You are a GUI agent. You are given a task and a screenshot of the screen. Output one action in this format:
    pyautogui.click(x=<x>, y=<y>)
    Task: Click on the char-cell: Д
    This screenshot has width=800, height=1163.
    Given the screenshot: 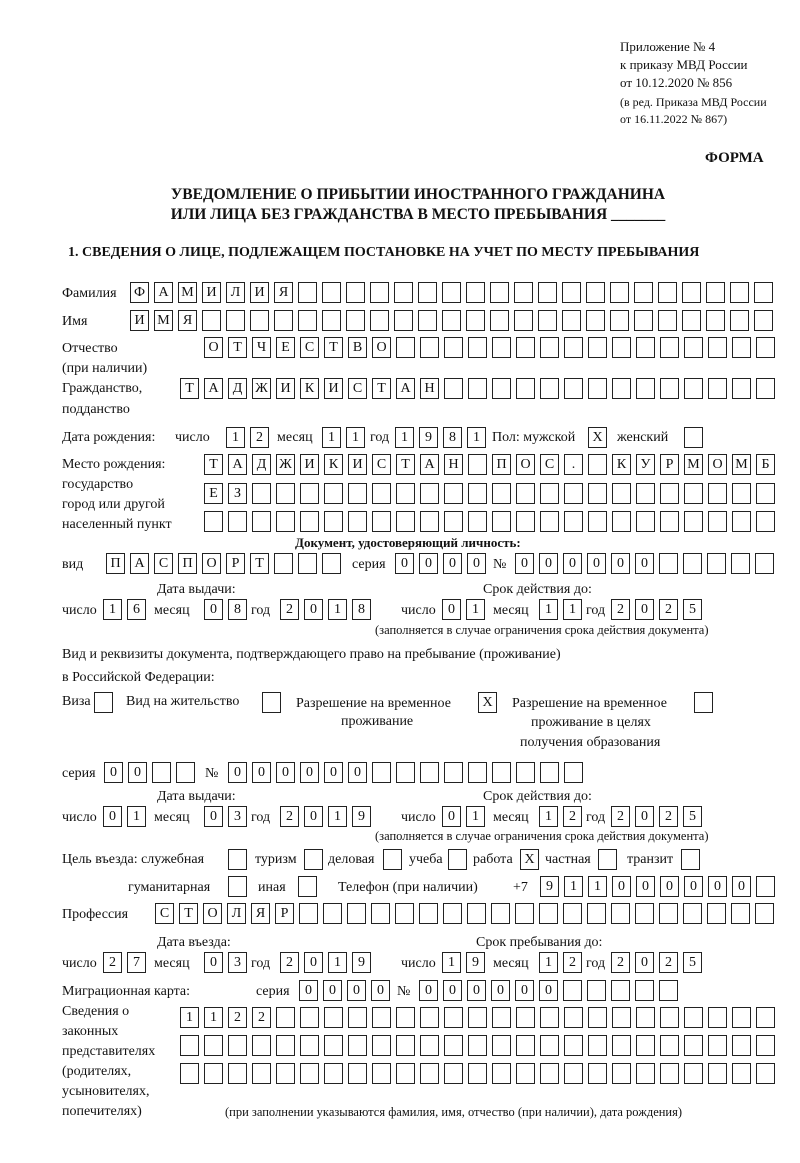 What is the action you would take?
    pyautogui.click(x=261, y=464)
    